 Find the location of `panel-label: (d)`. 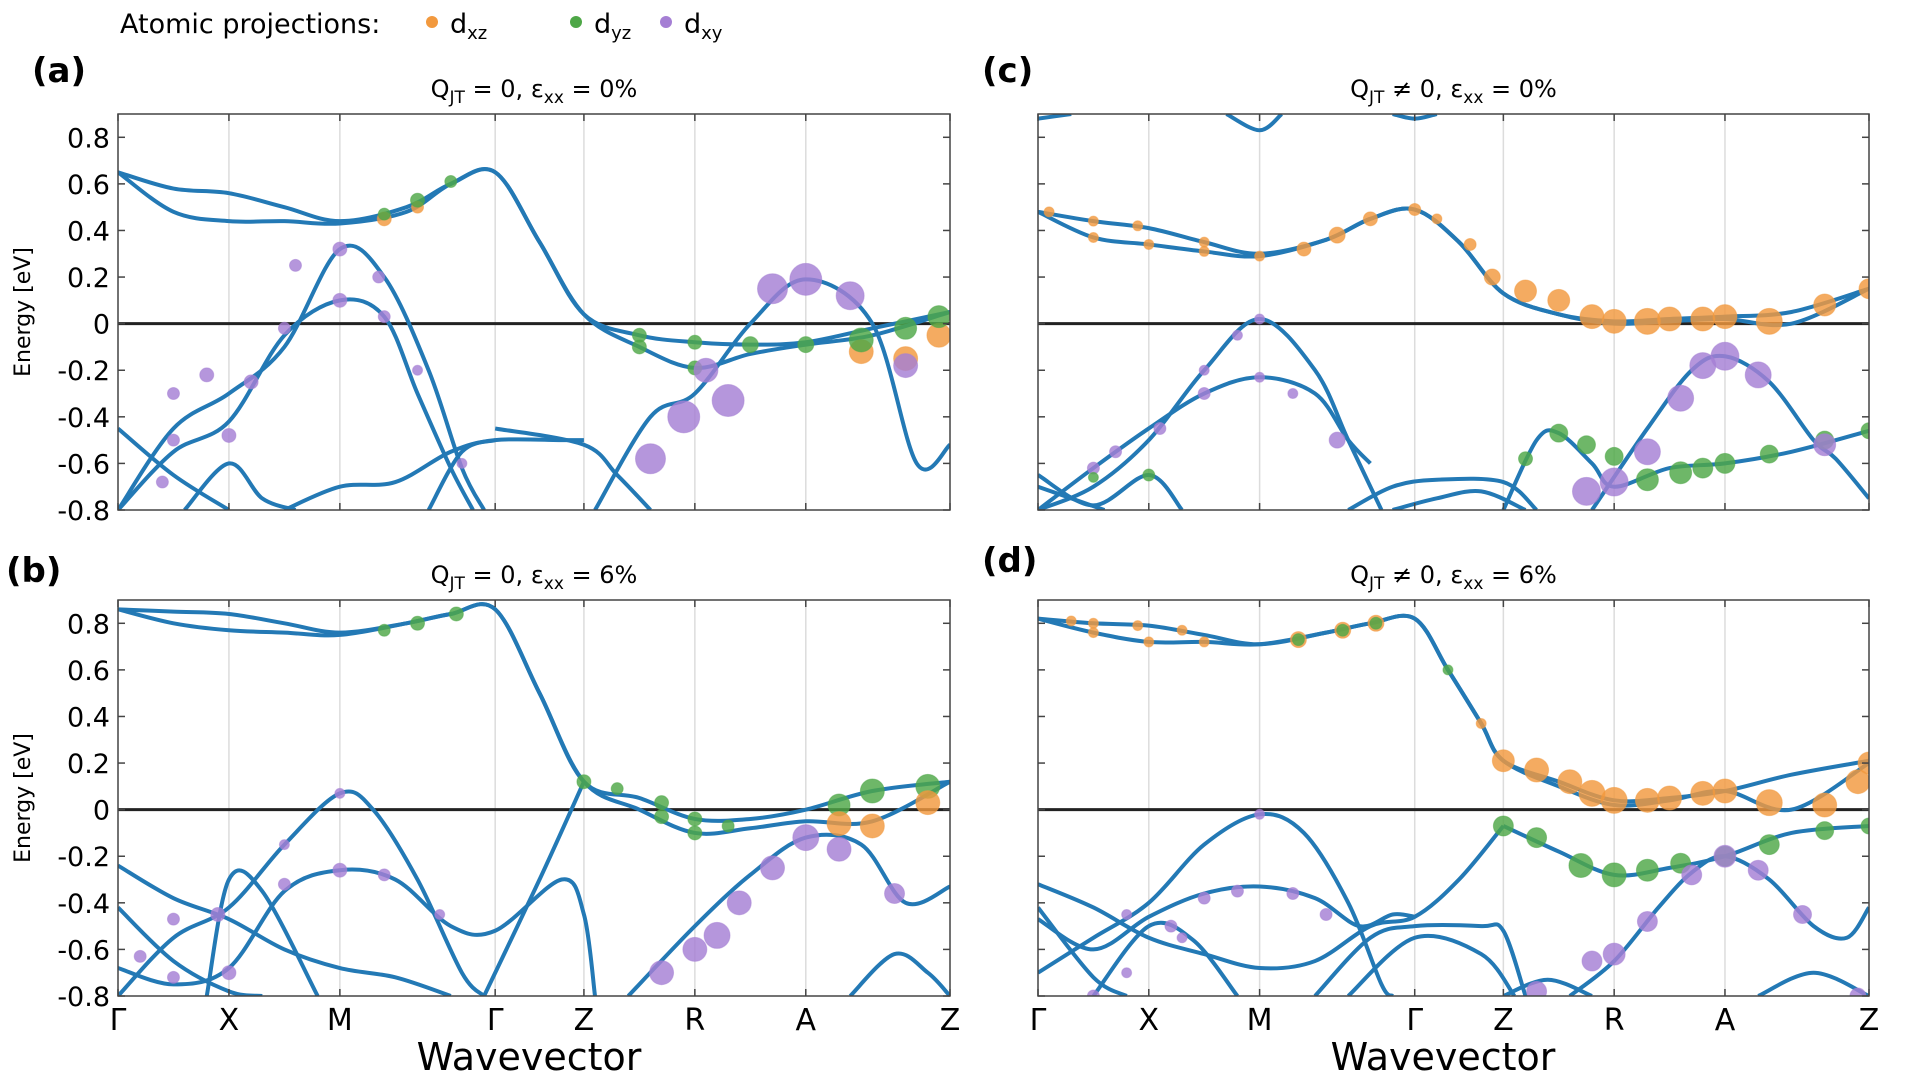

panel-label: (d) is located at coordinates (1009, 561).